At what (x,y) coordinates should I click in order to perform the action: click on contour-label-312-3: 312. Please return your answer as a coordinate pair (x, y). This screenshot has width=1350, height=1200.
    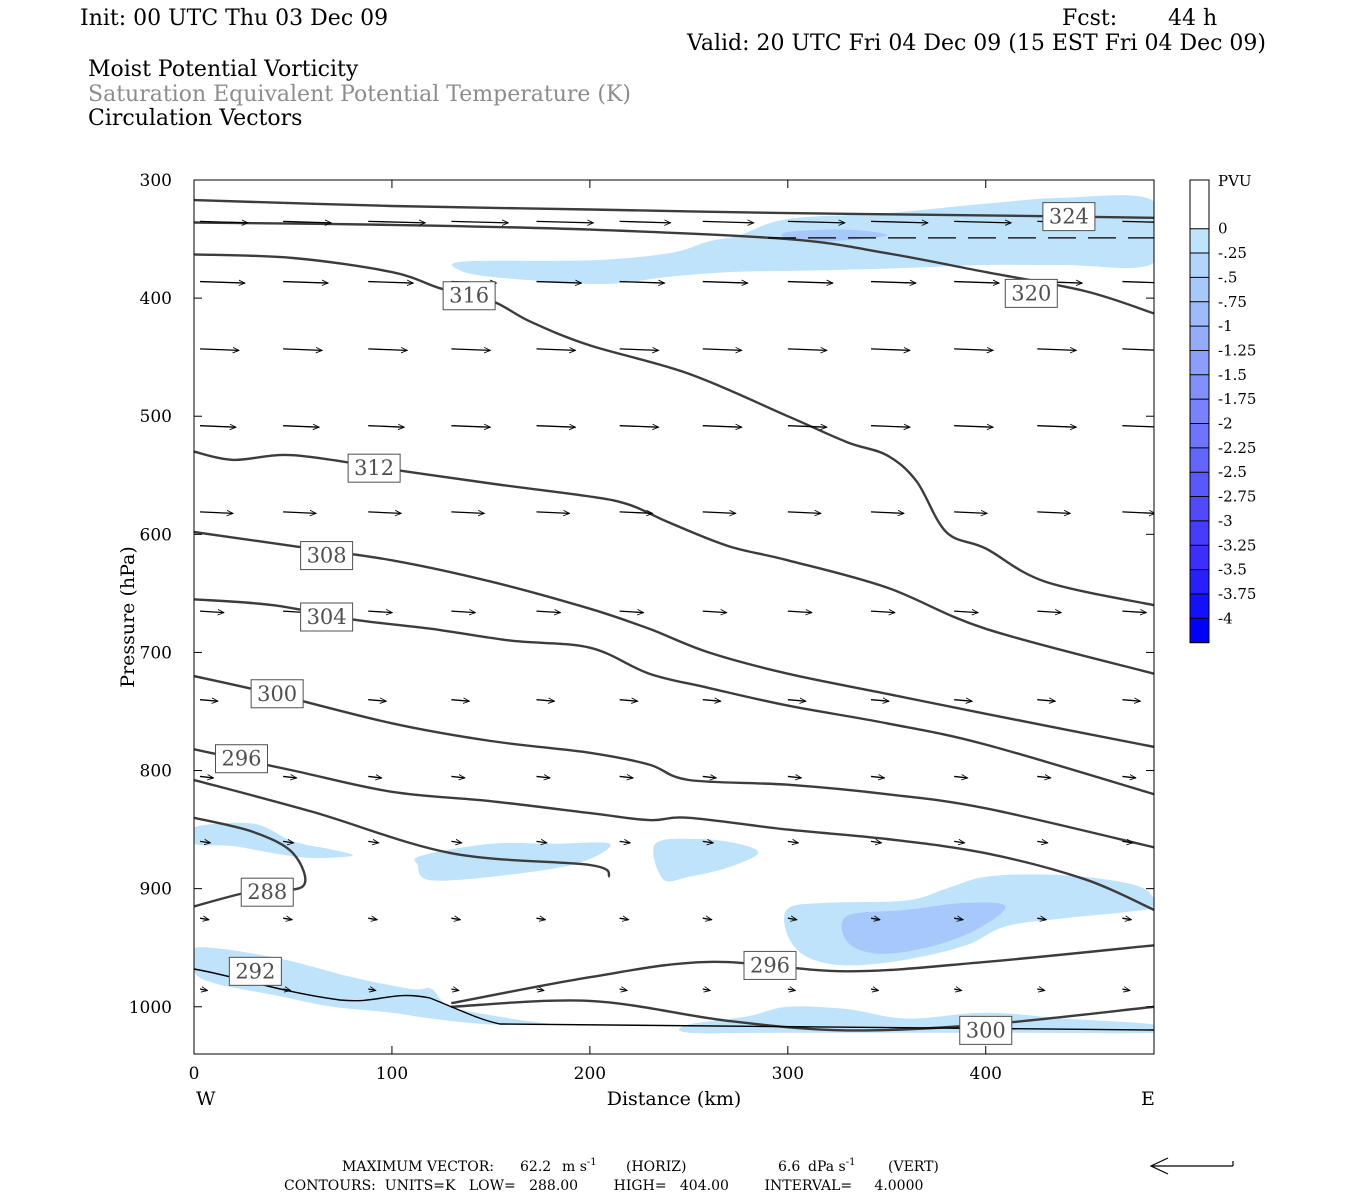
    Looking at the image, I should click on (374, 468).